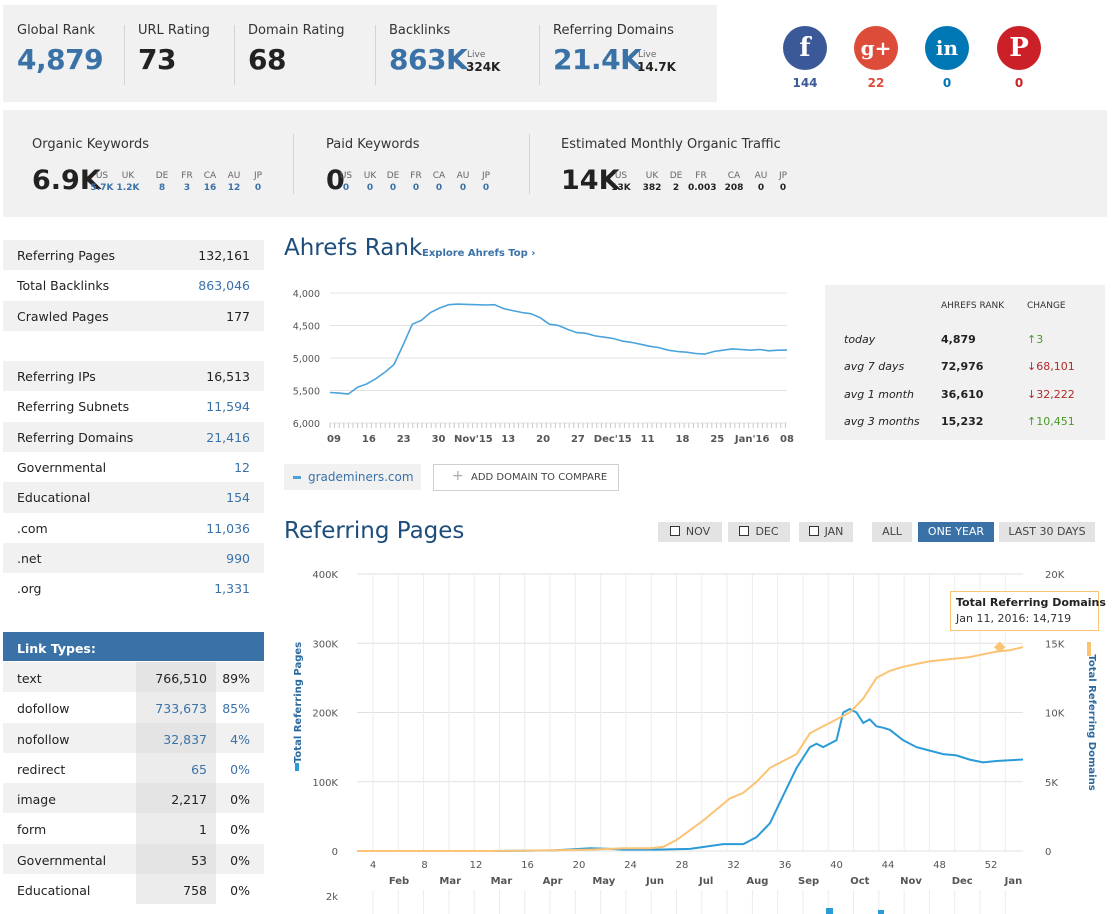  I want to click on y-tick-label: 100K, so click(325, 783).